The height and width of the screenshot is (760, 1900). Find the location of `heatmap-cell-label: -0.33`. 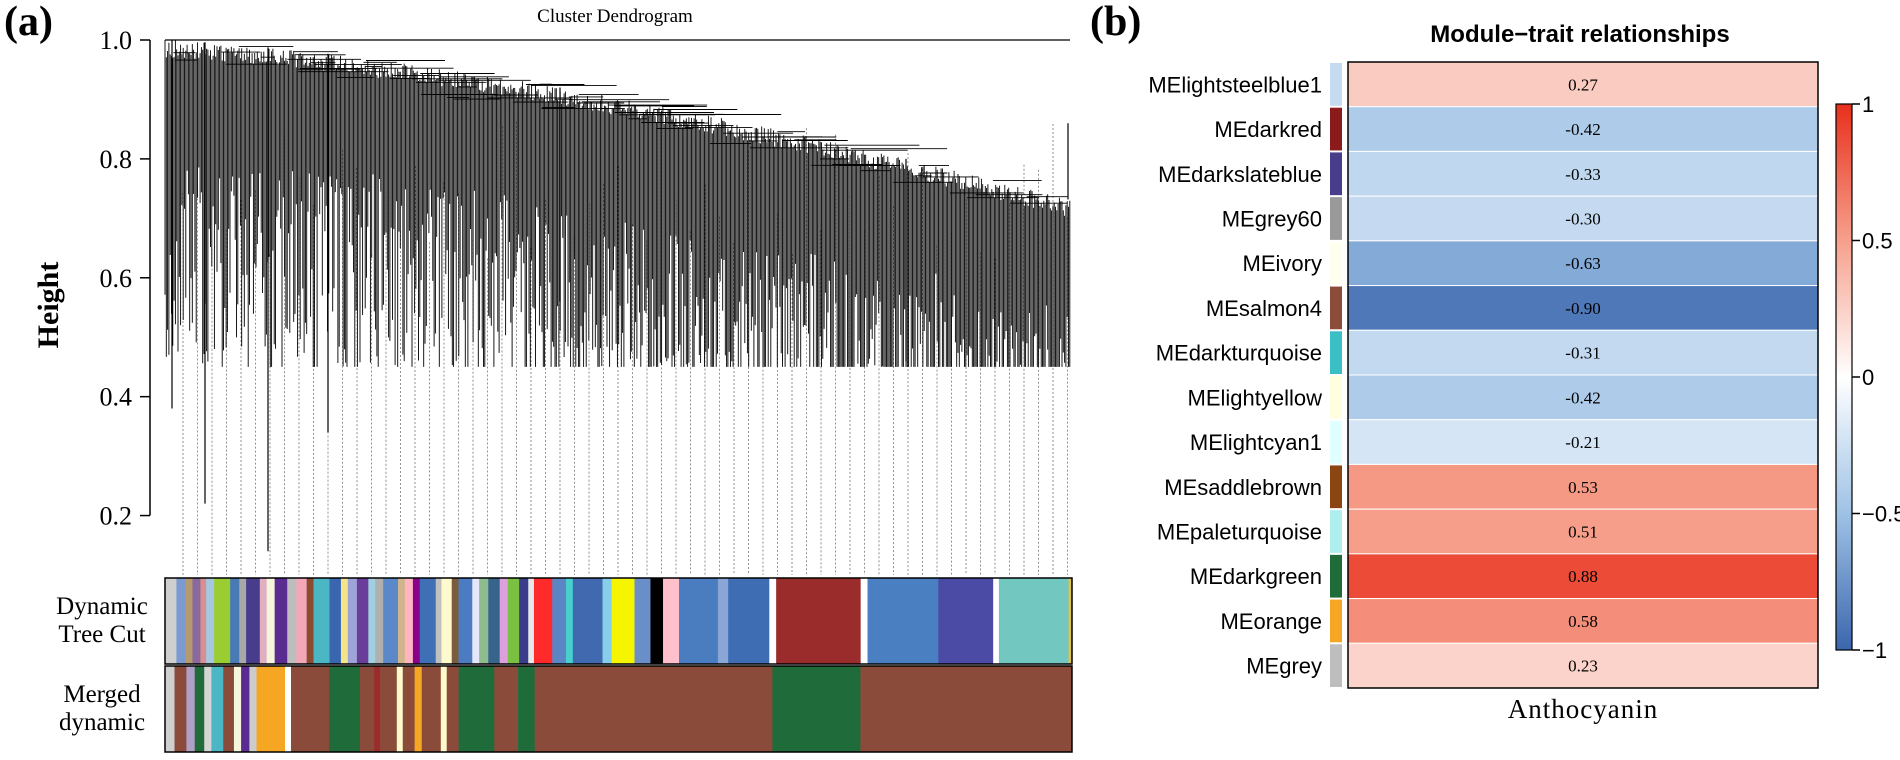

heatmap-cell-label: -0.33 is located at coordinates (1582, 174).